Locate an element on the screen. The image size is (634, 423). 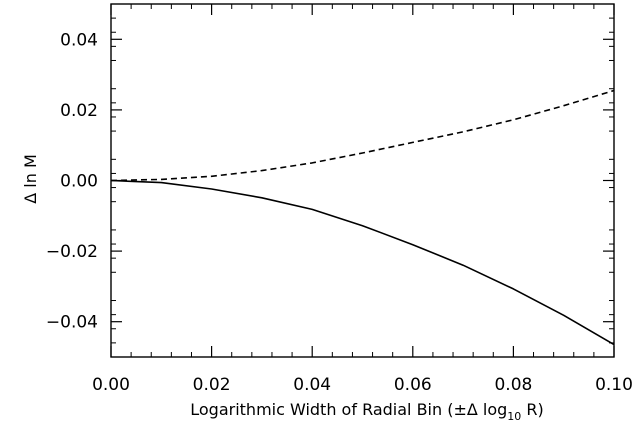
x-tick-label: 0.00 is located at coordinates (111, 385).